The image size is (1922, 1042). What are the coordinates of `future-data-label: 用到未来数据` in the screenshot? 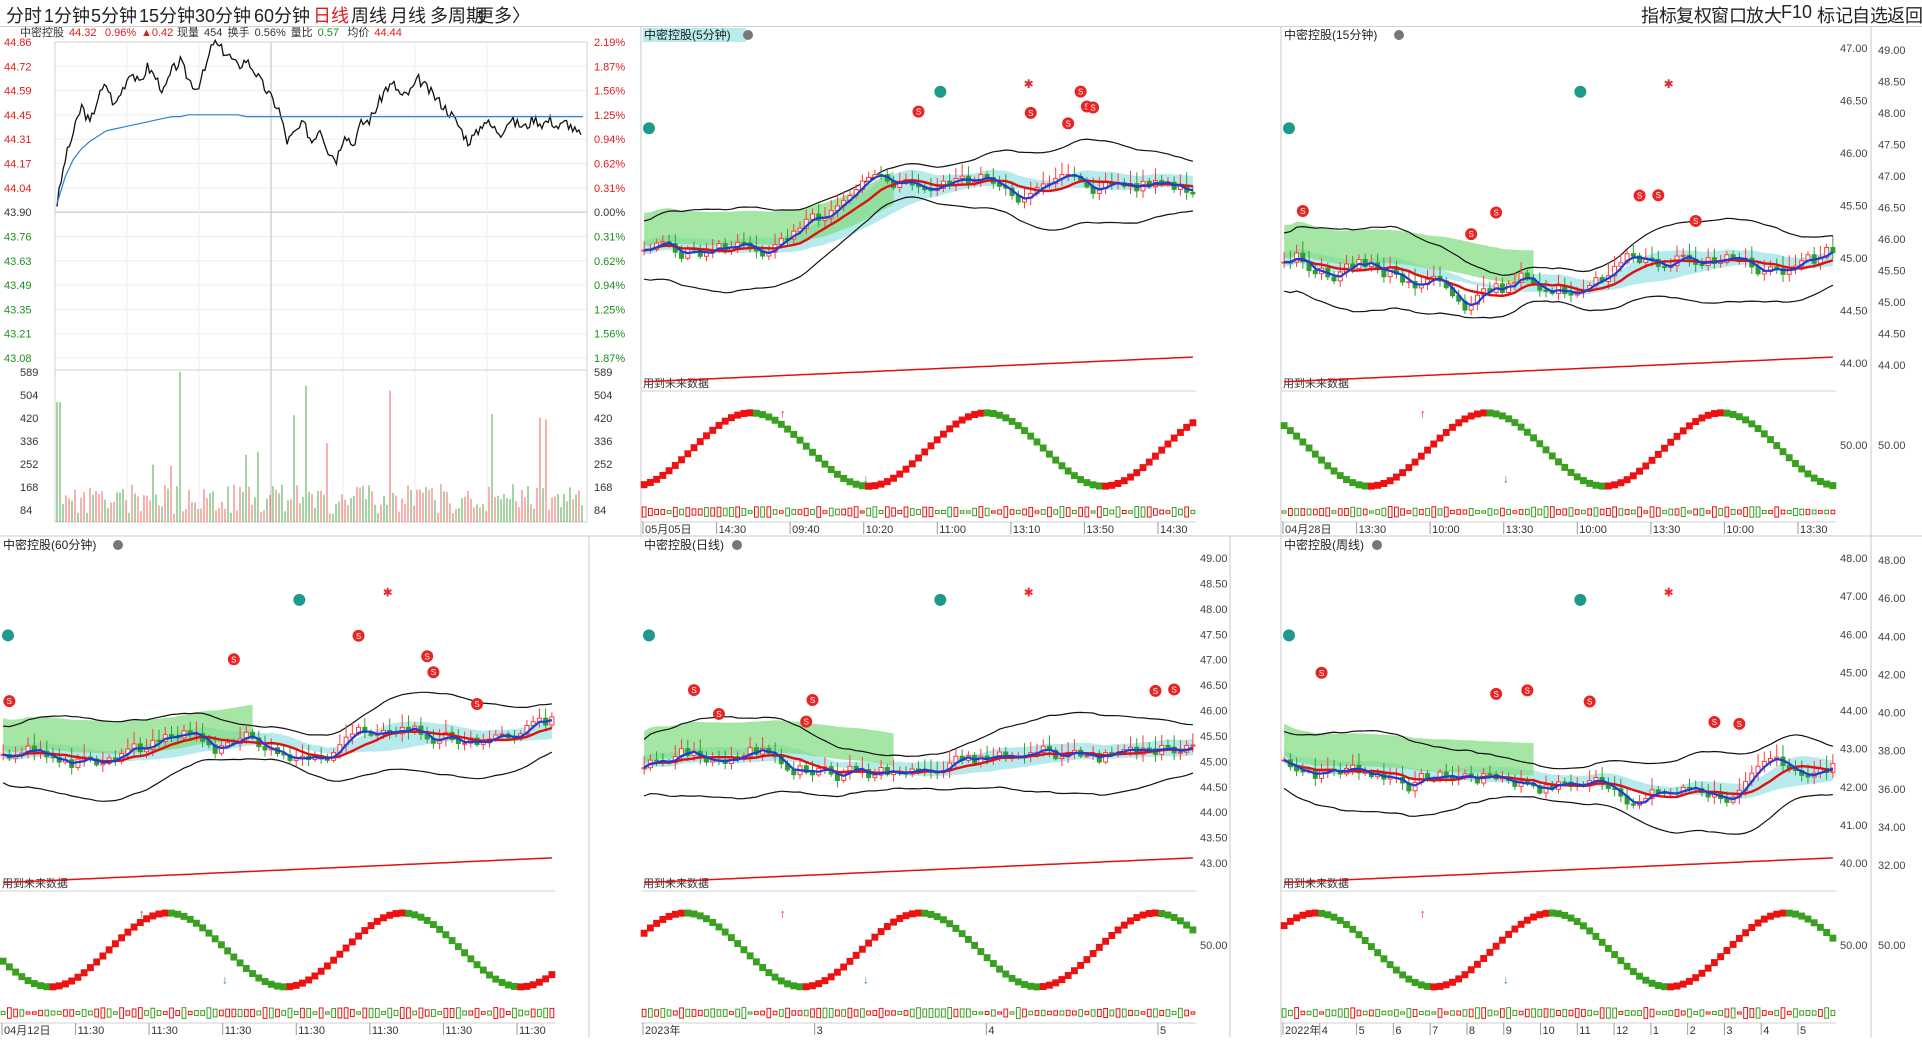 It's located at (1316, 883).